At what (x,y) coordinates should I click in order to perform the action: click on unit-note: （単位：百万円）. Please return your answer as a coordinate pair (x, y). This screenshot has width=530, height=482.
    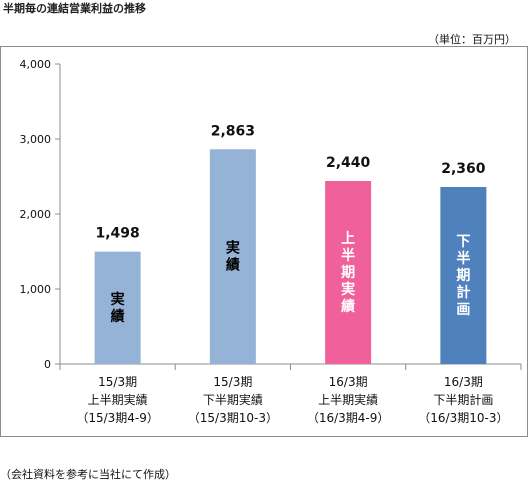
    Looking at the image, I should click on (472, 39).